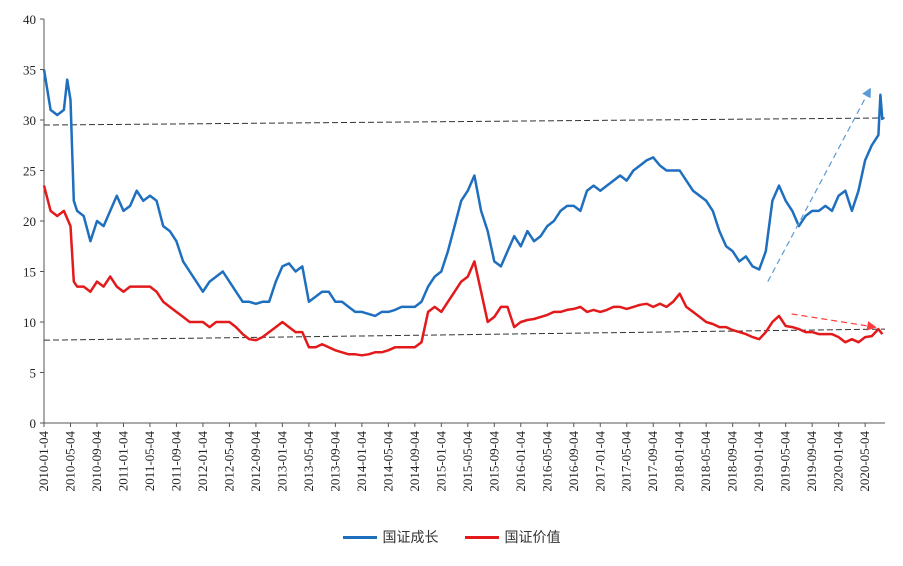  What do you see at coordinates (532, 538) in the screenshot?
I see `legend-label-value: 国证价值` at bounding box center [532, 538].